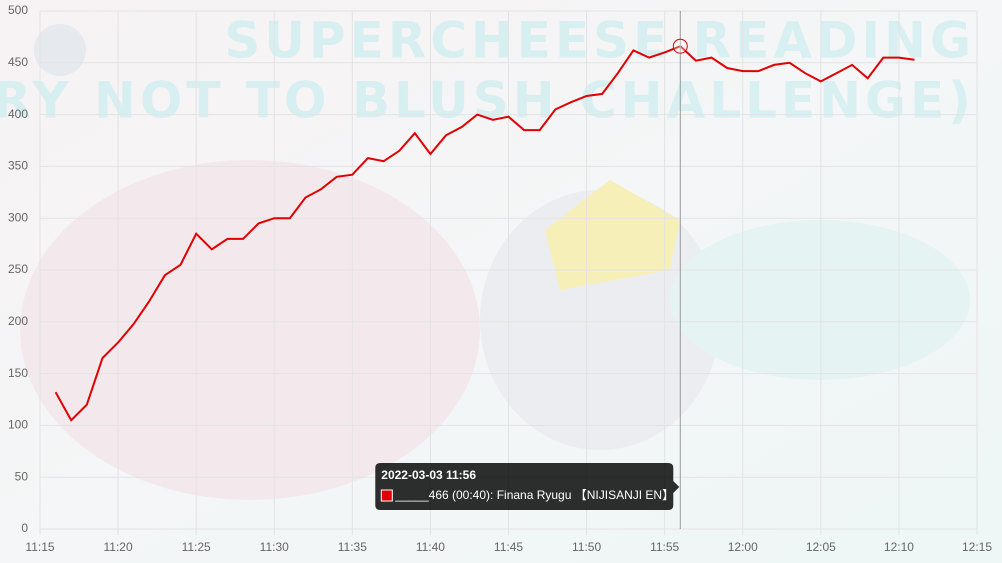  Describe the element at coordinates (743, 547) in the screenshot. I see `x-tick-label: 12:00` at that location.